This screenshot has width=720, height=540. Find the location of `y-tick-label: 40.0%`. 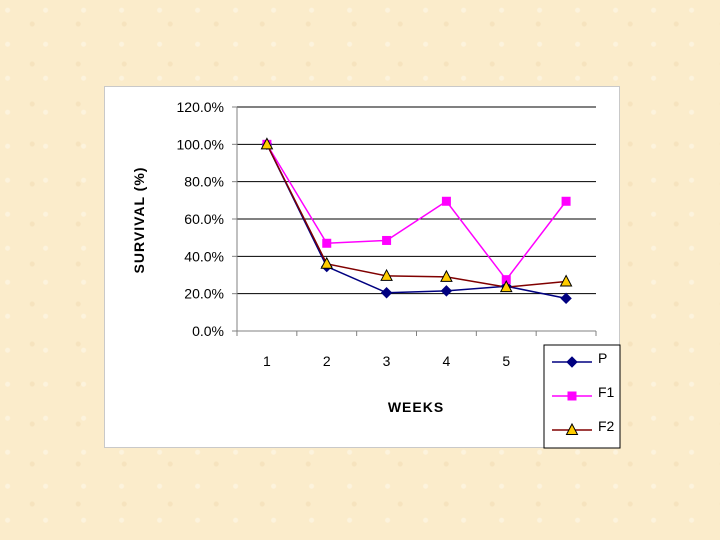

y-tick-label: 40.0% is located at coordinates (204, 256).